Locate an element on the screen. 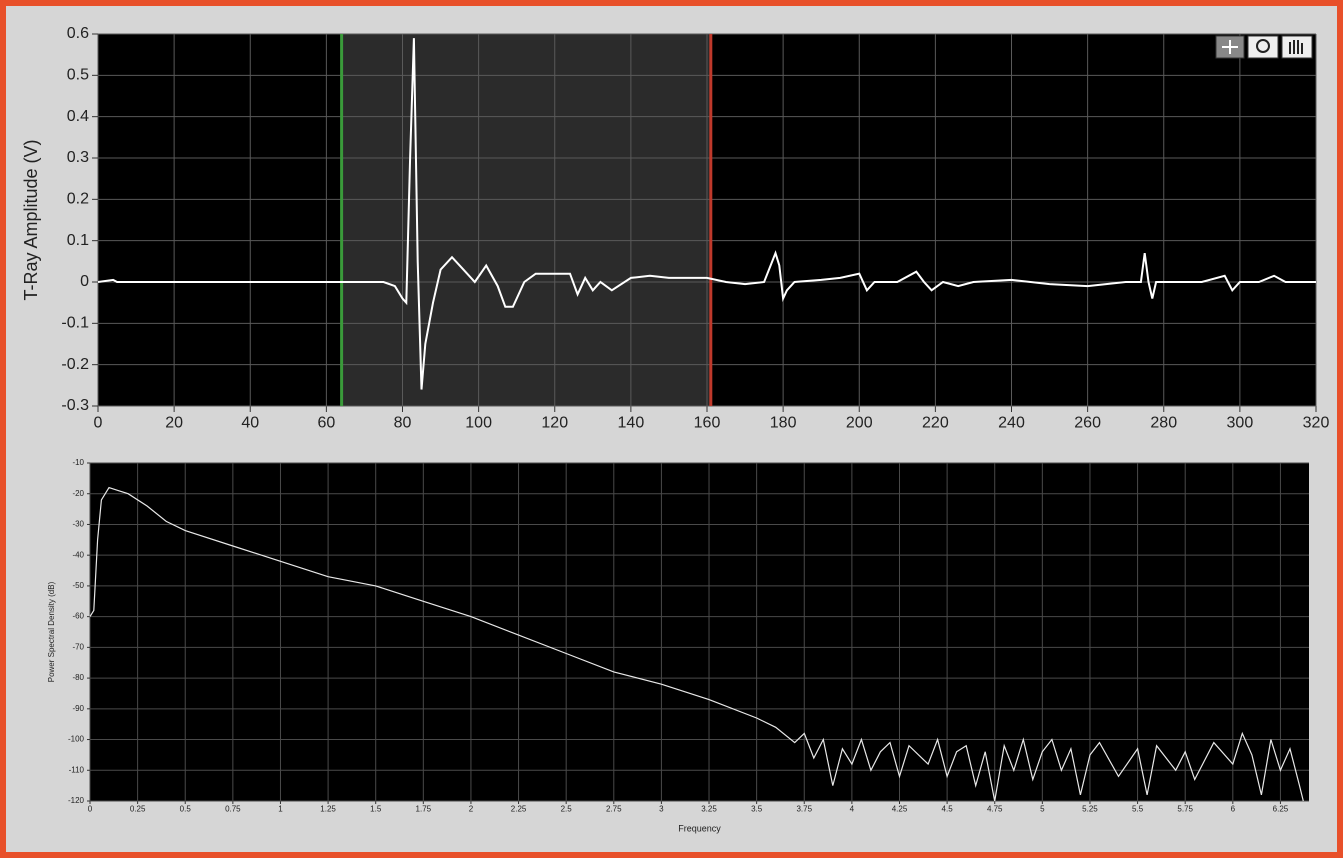  x-tick-label: 0.25 is located at coordinates (138, 809).